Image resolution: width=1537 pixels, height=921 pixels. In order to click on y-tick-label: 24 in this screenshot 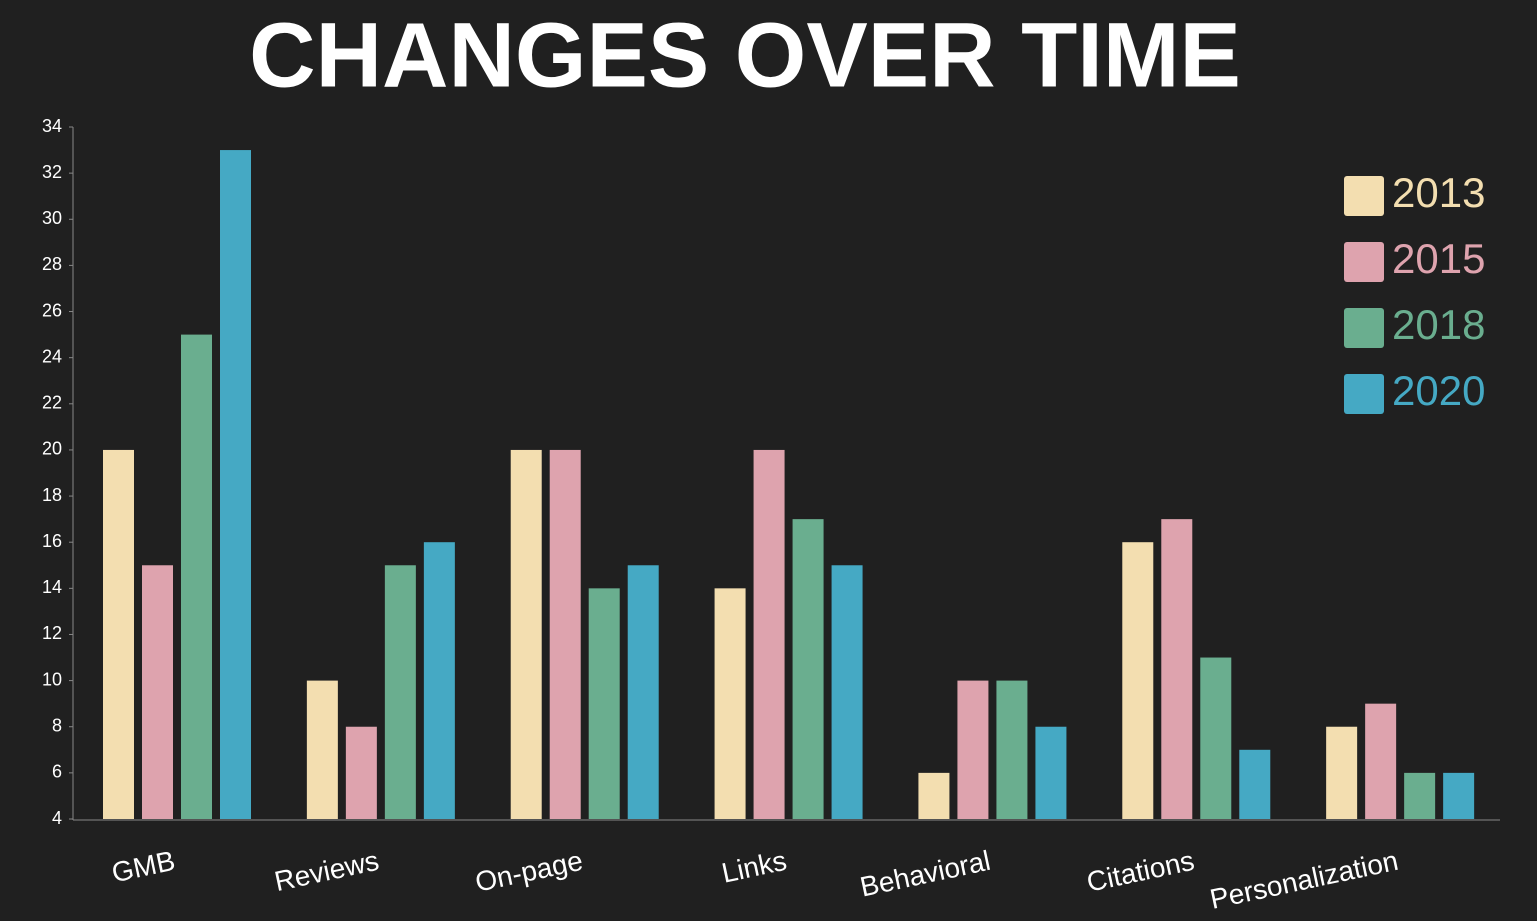, I will do `click(52, 356)`.